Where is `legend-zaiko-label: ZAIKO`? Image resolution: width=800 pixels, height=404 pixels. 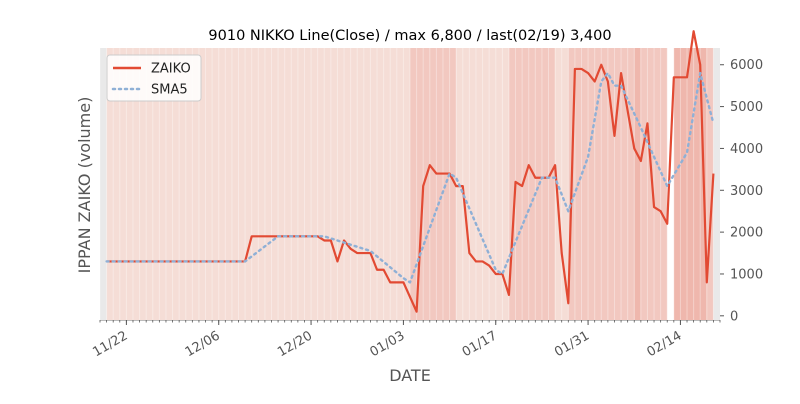 legend-zaiko-label: ZAIKO is located at coordinates (171, 69).